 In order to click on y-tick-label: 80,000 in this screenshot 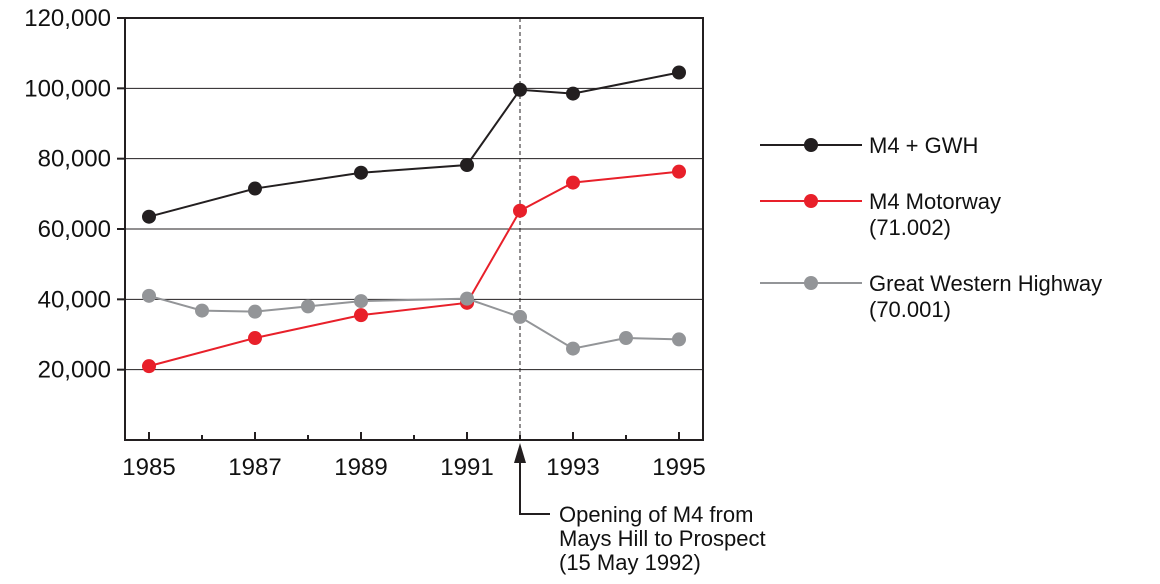, I will do `click(74, 159)`.